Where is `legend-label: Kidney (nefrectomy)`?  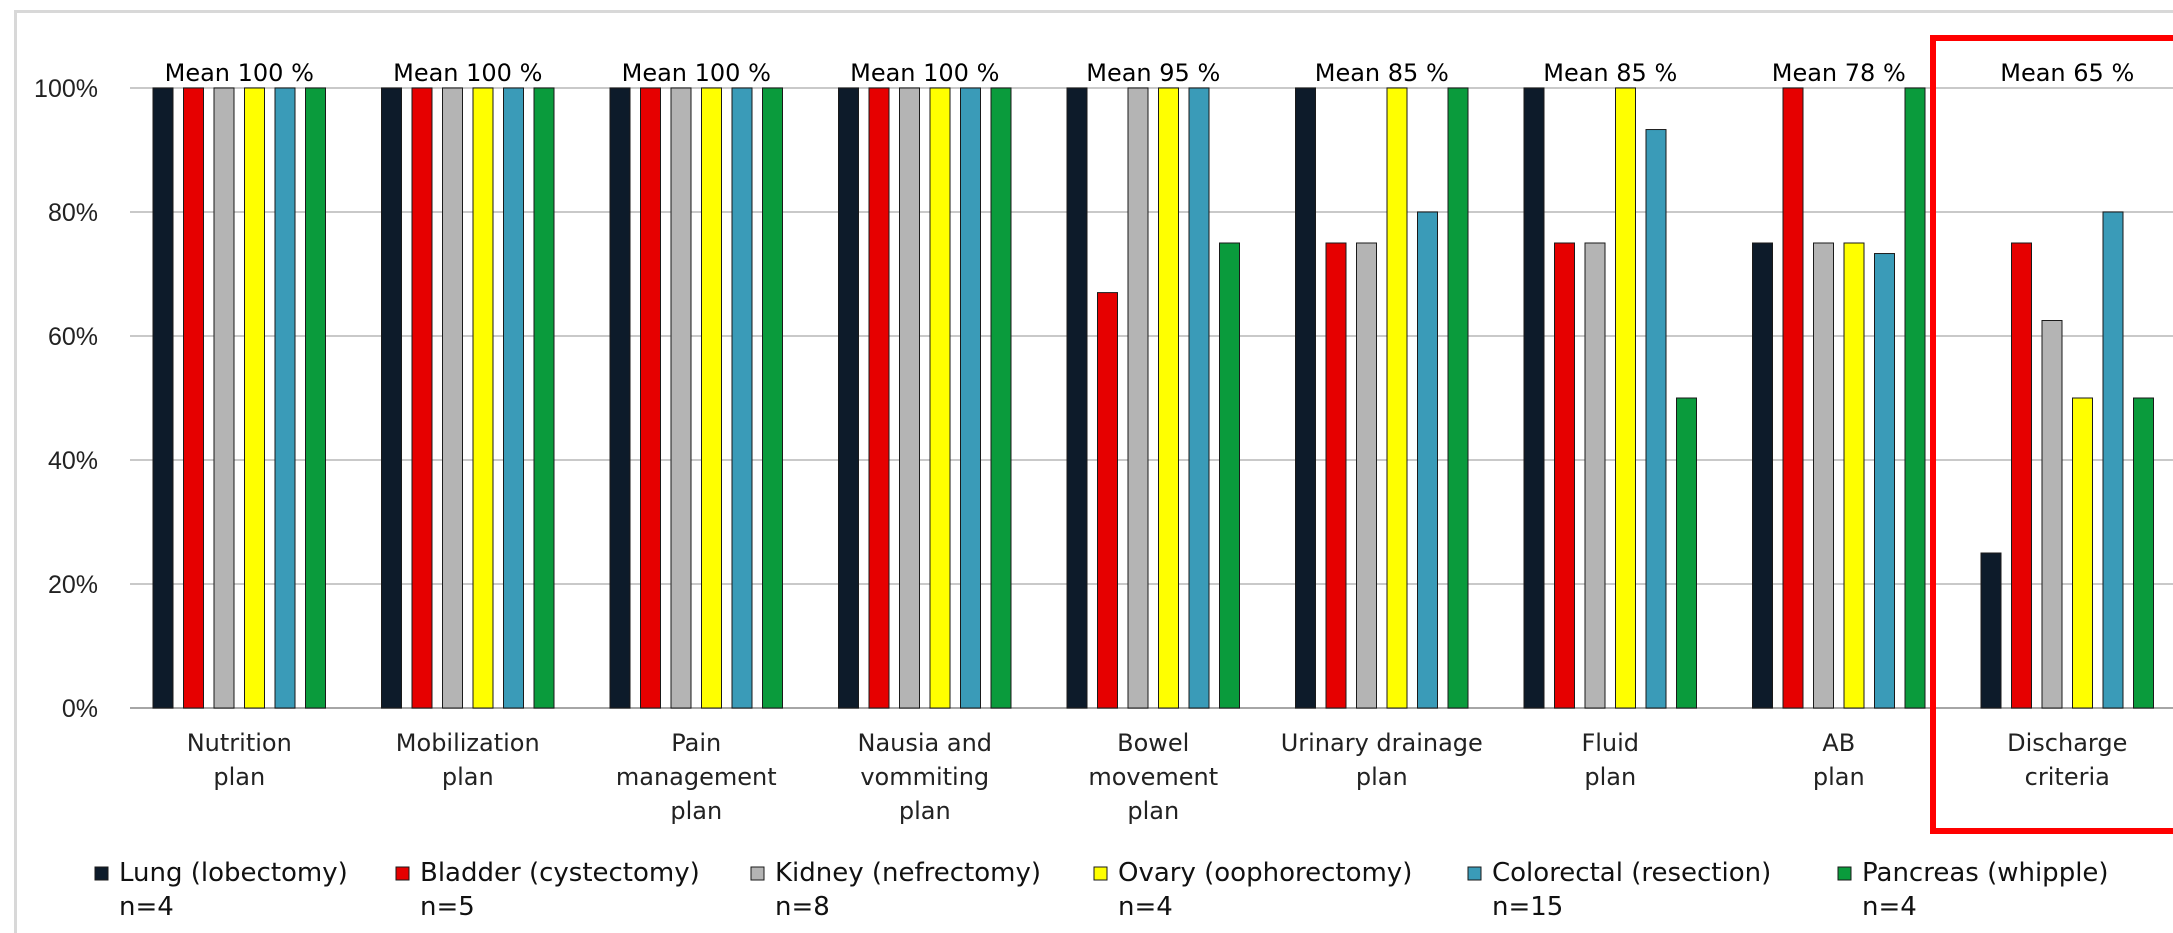
legend-label: Kidney (nefrectomy) is located at coordinates (908, 873).